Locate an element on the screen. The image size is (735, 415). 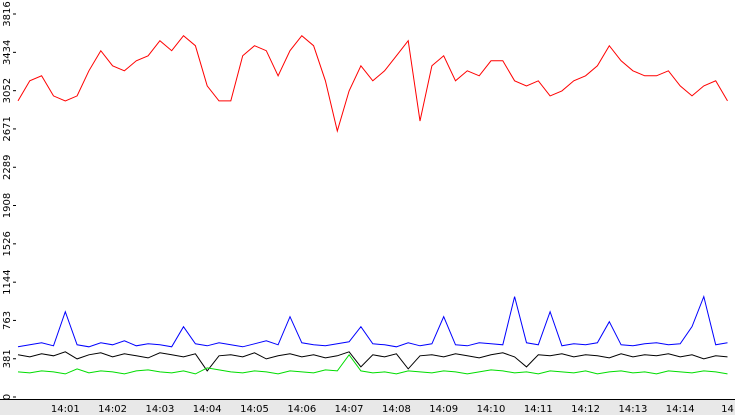
y-tick-label: 3052 is located at coordinates (7, 90).